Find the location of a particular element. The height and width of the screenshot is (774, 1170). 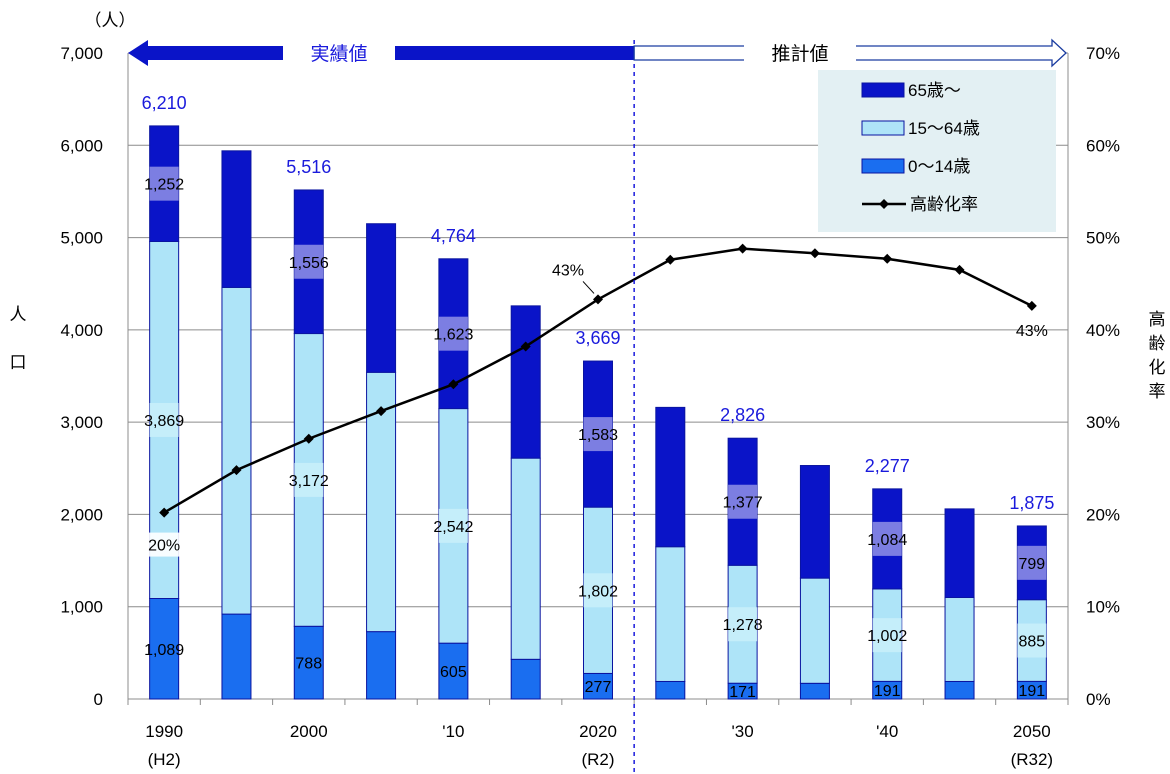

actual-label: 実績値 is located at coordinates (338, 54).